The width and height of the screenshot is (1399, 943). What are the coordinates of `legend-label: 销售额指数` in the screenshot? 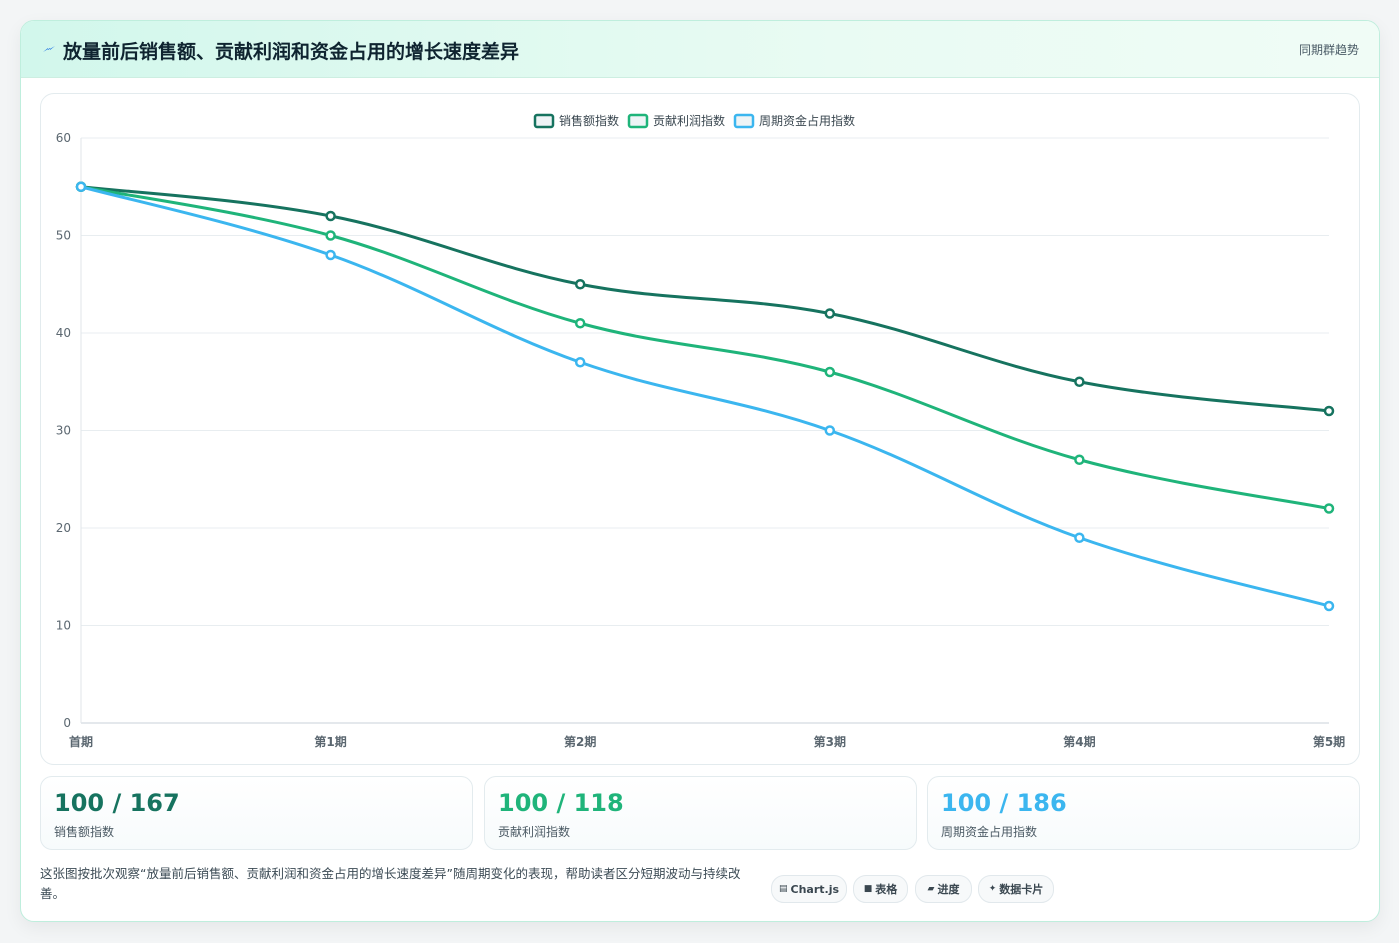 It's located at (589, 120).